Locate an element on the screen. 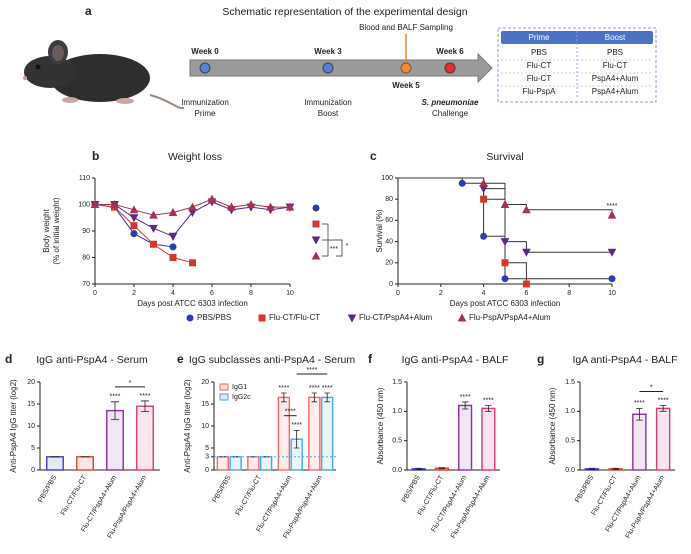 The width and height of the screenshot is (691, 554). legend-label: Flu-CT/Flu-CT is located at coordinates (294, 317).